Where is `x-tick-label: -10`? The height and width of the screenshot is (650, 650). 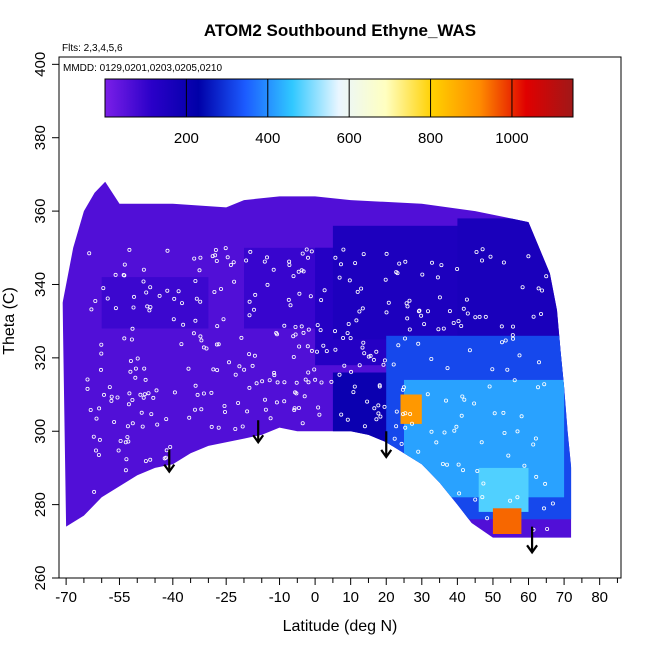 x-tick-label: -10 is located at coordinates (280, 597).